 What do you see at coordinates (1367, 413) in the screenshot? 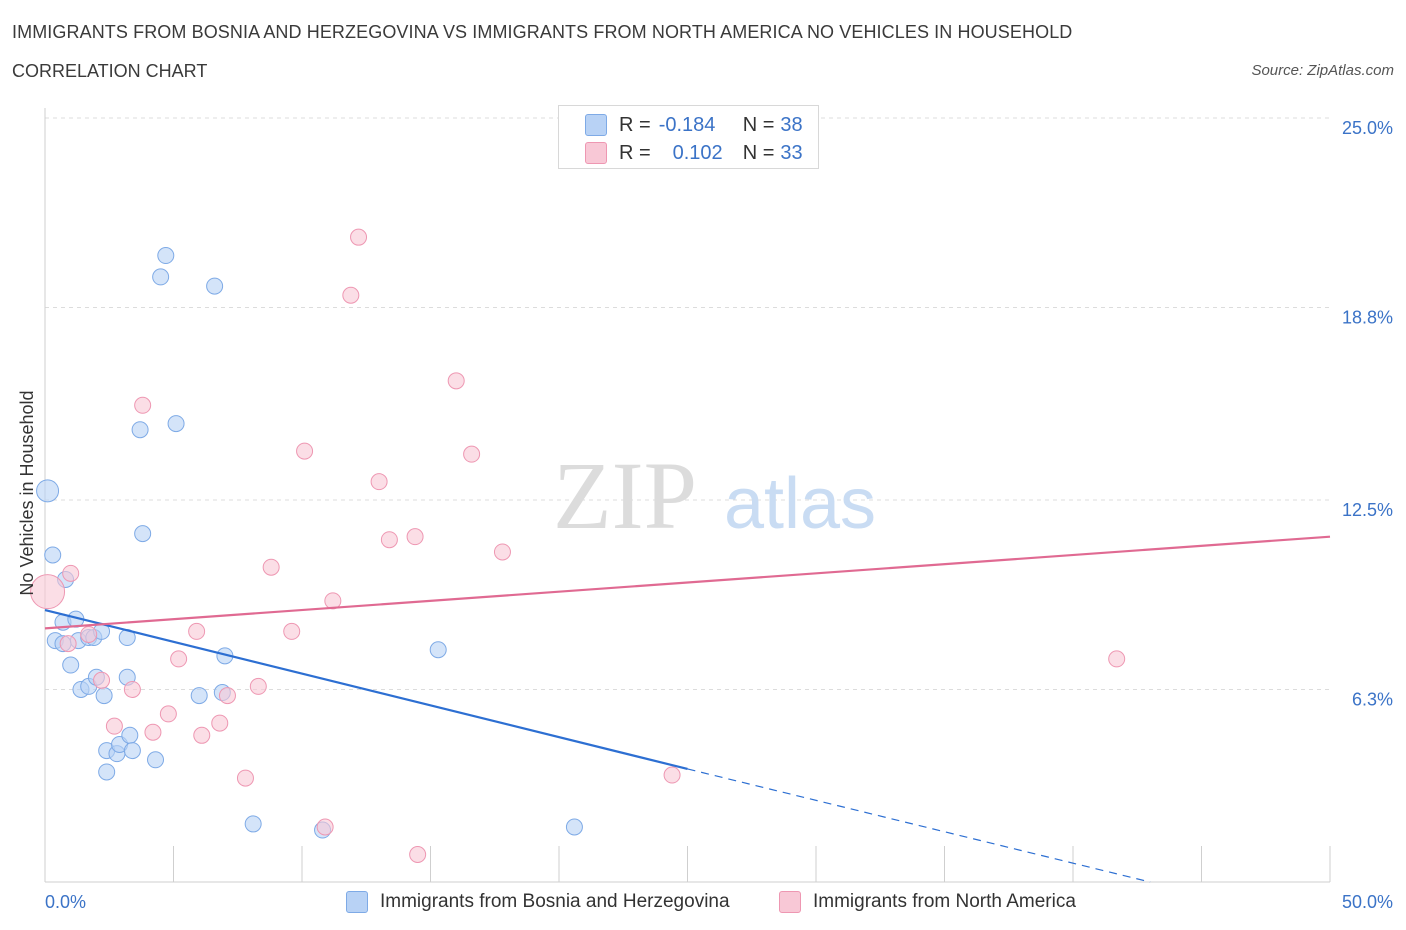
I see `y-tick-labels: 6.3% 12.5% 18.8% 25.0%` at bounding box center [1367, 413].